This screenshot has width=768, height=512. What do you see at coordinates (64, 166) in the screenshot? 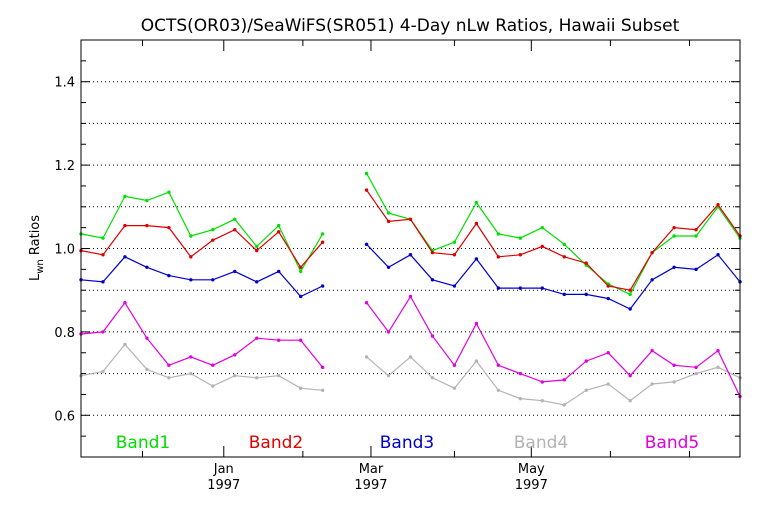
I see `y-tick-label: 1.2` at bounding box center [64, 166].